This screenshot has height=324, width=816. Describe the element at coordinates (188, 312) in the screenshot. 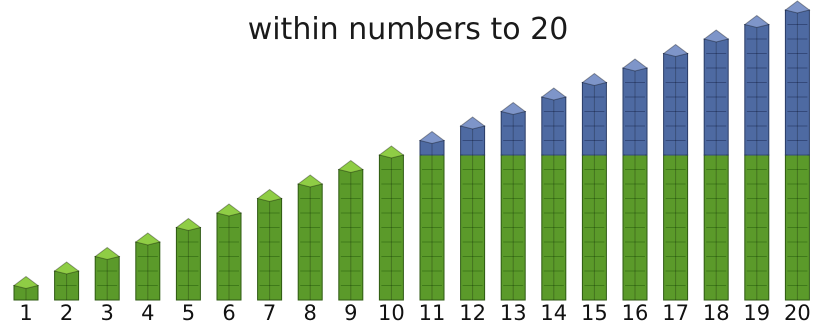

I see `tick-label-5: 5` at that location.